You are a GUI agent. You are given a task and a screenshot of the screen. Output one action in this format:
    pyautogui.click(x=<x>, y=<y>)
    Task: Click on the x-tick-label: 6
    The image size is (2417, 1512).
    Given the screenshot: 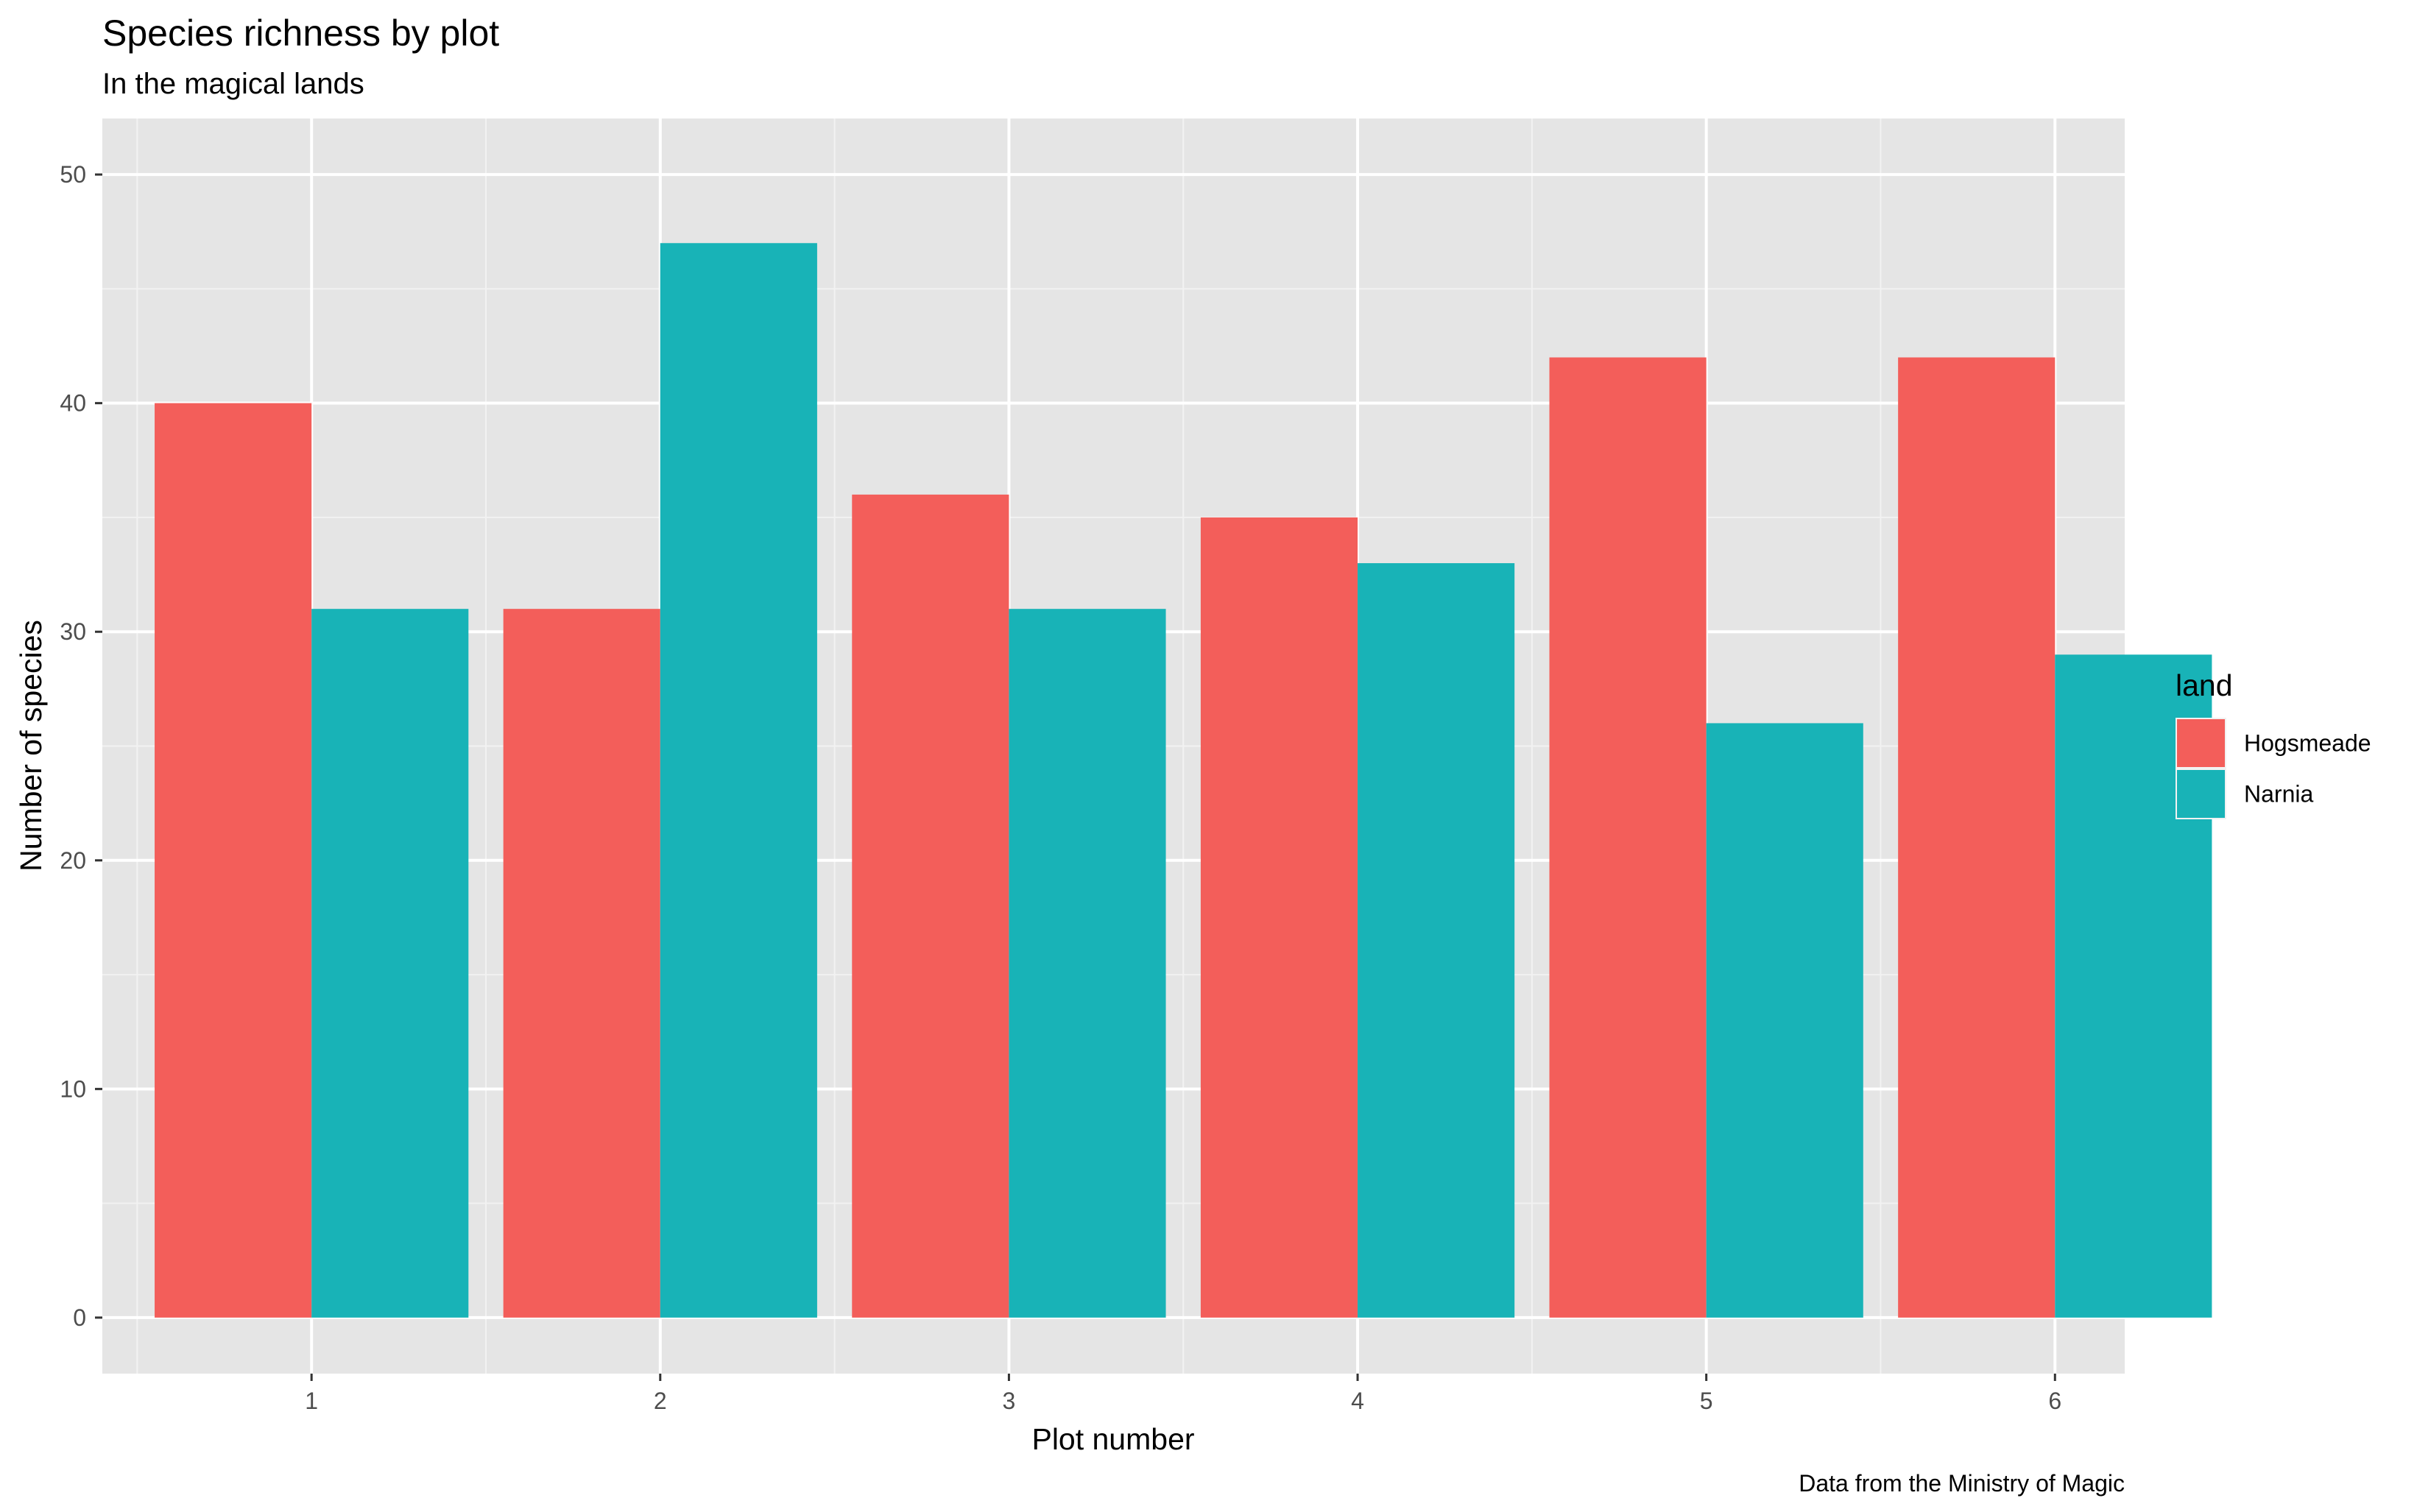 What is the action you would take?
    pyautogui.click(x=2054, y=1401)
    